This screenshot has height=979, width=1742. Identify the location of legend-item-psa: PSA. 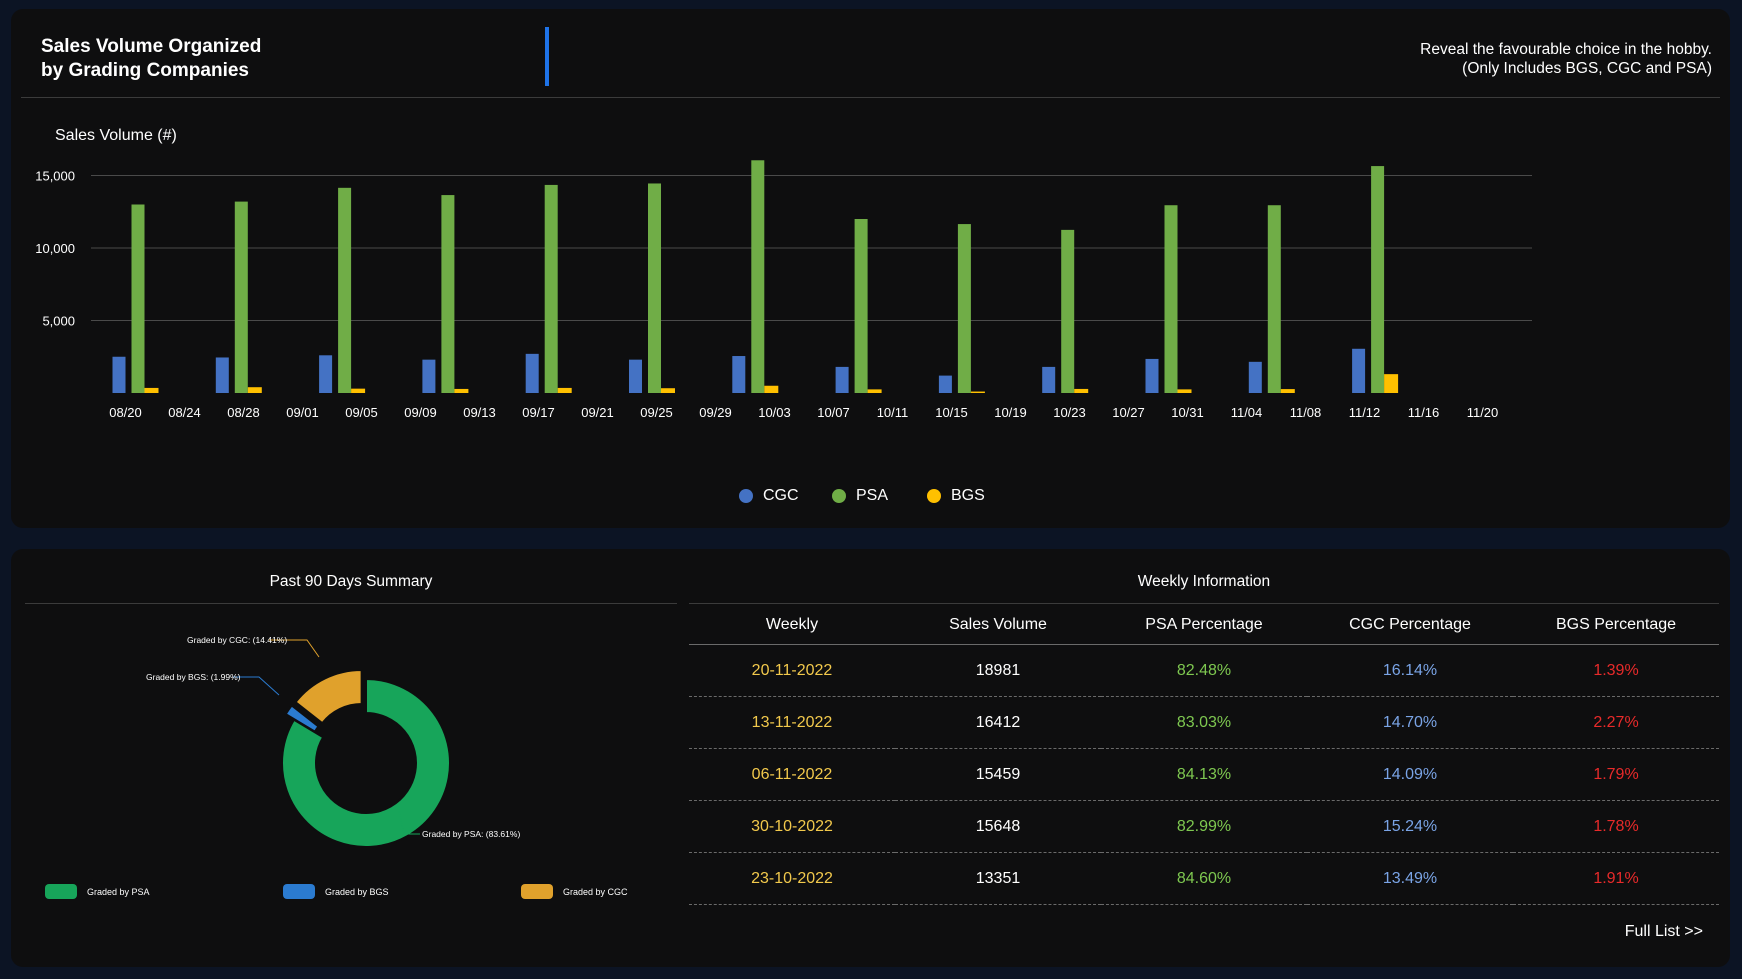
(860, 496).